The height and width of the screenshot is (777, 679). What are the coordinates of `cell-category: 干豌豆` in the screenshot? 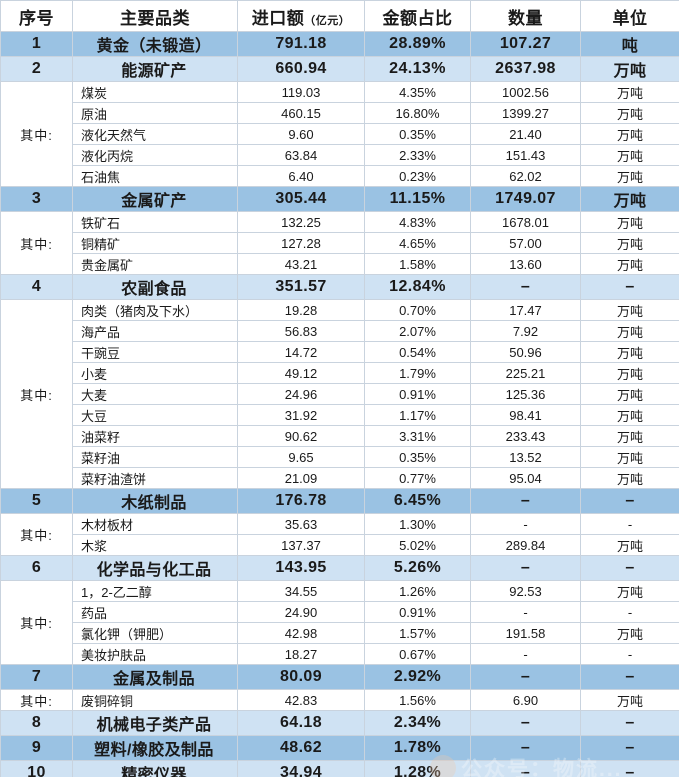 It's located at (155, 352).